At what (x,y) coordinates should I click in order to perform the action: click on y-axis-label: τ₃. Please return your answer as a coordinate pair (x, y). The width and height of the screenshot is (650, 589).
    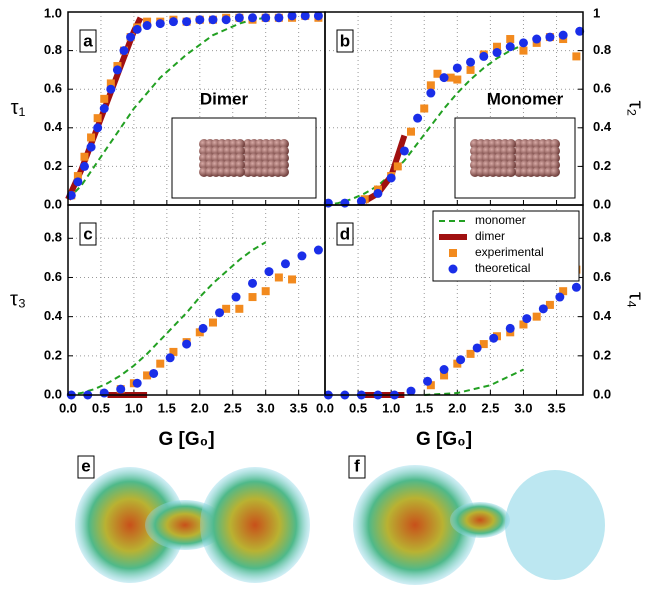
    Looking at the image, I should click on (18, 299).